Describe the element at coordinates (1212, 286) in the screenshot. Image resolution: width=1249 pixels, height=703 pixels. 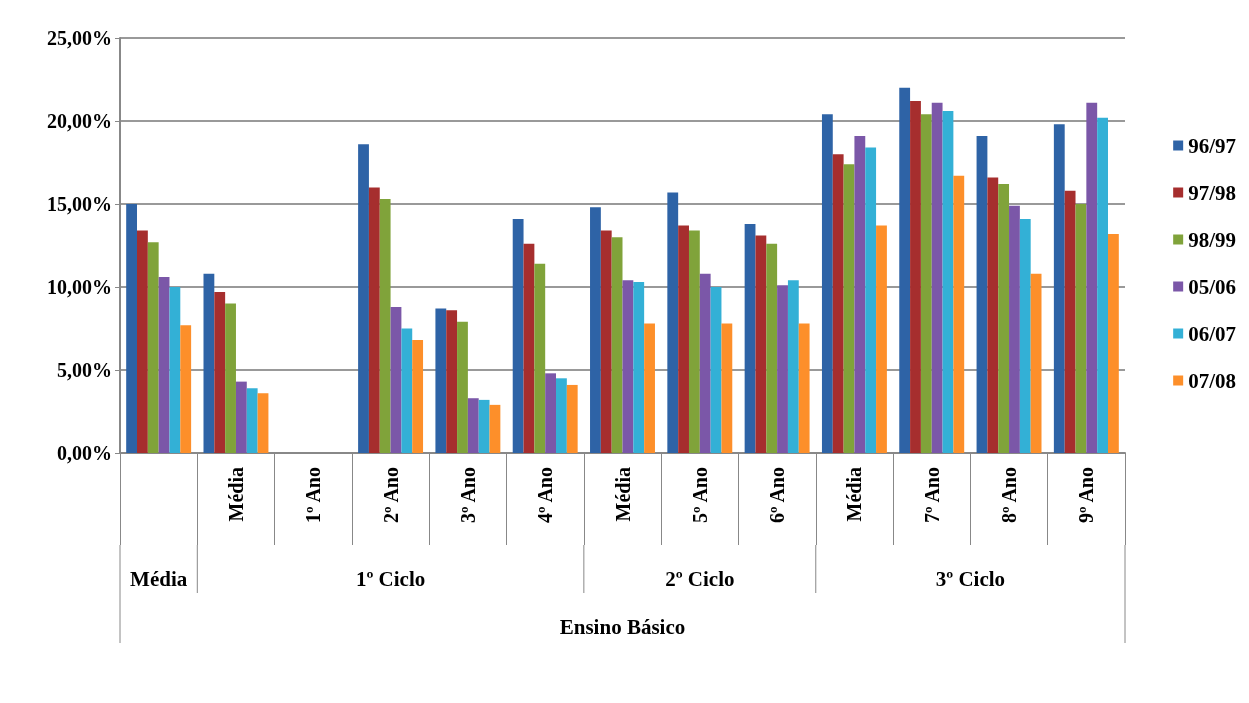
I see `legend-label: 05/06` at that location.